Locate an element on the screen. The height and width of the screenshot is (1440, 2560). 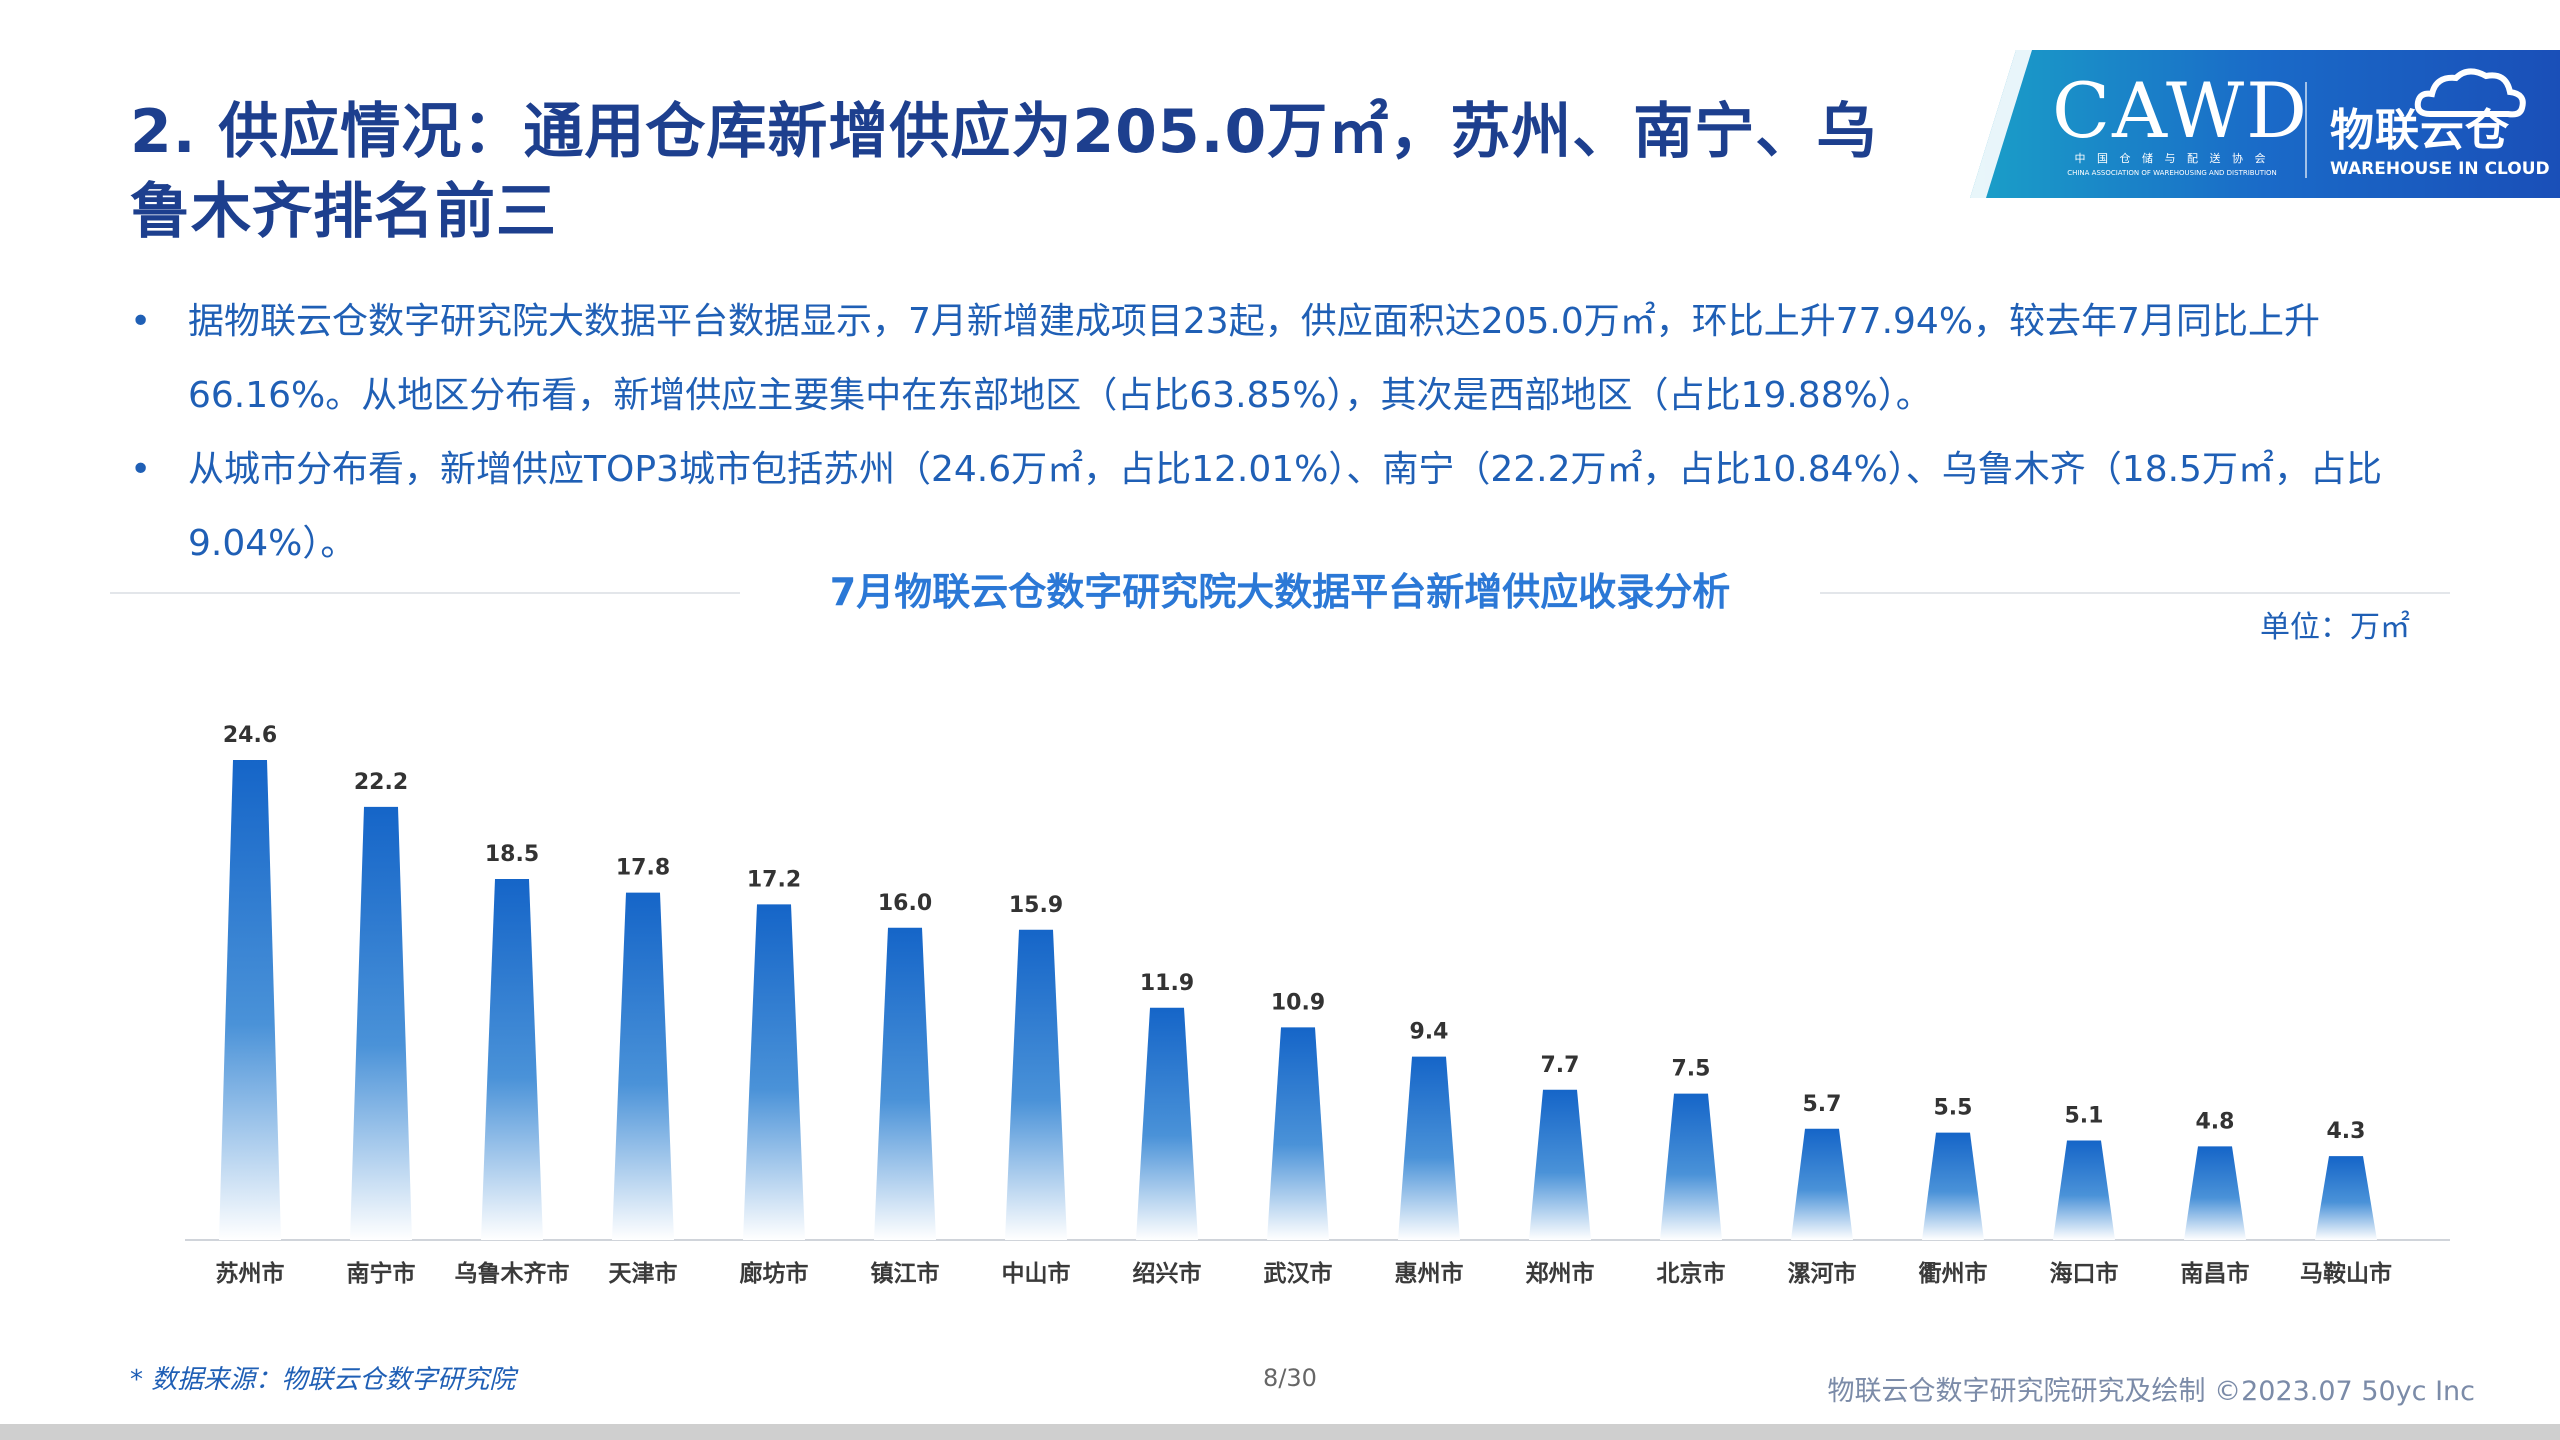
category-label: 苏州市 is located at coordinates (250, 1273).